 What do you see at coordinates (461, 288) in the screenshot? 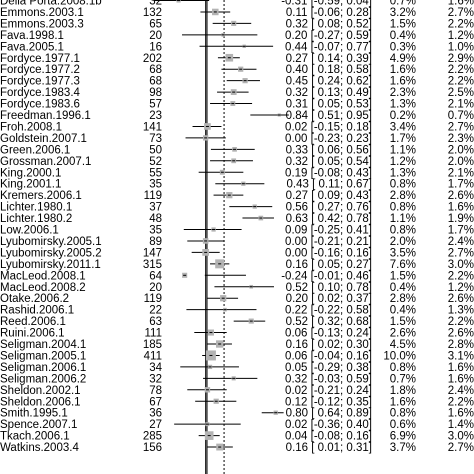
I see `weight-random: 1.2%` at bounding box center [461, 288].